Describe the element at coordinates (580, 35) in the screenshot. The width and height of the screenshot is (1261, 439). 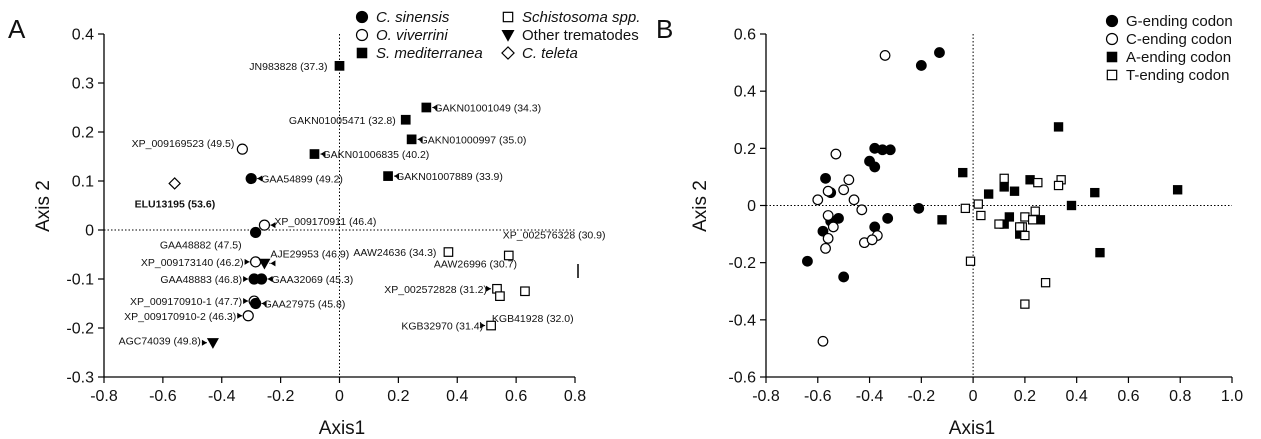
I see `legend-label: Other trematodes` at that location.